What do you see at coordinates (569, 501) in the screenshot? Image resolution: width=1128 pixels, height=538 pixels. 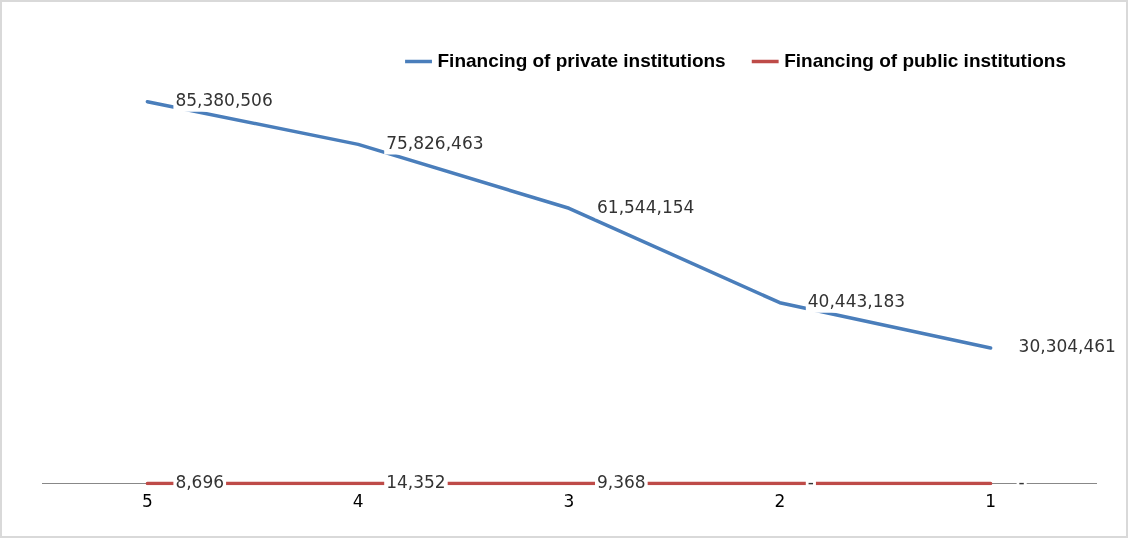 I see `x-tick-label: 3` at bounding box center [569, 501].